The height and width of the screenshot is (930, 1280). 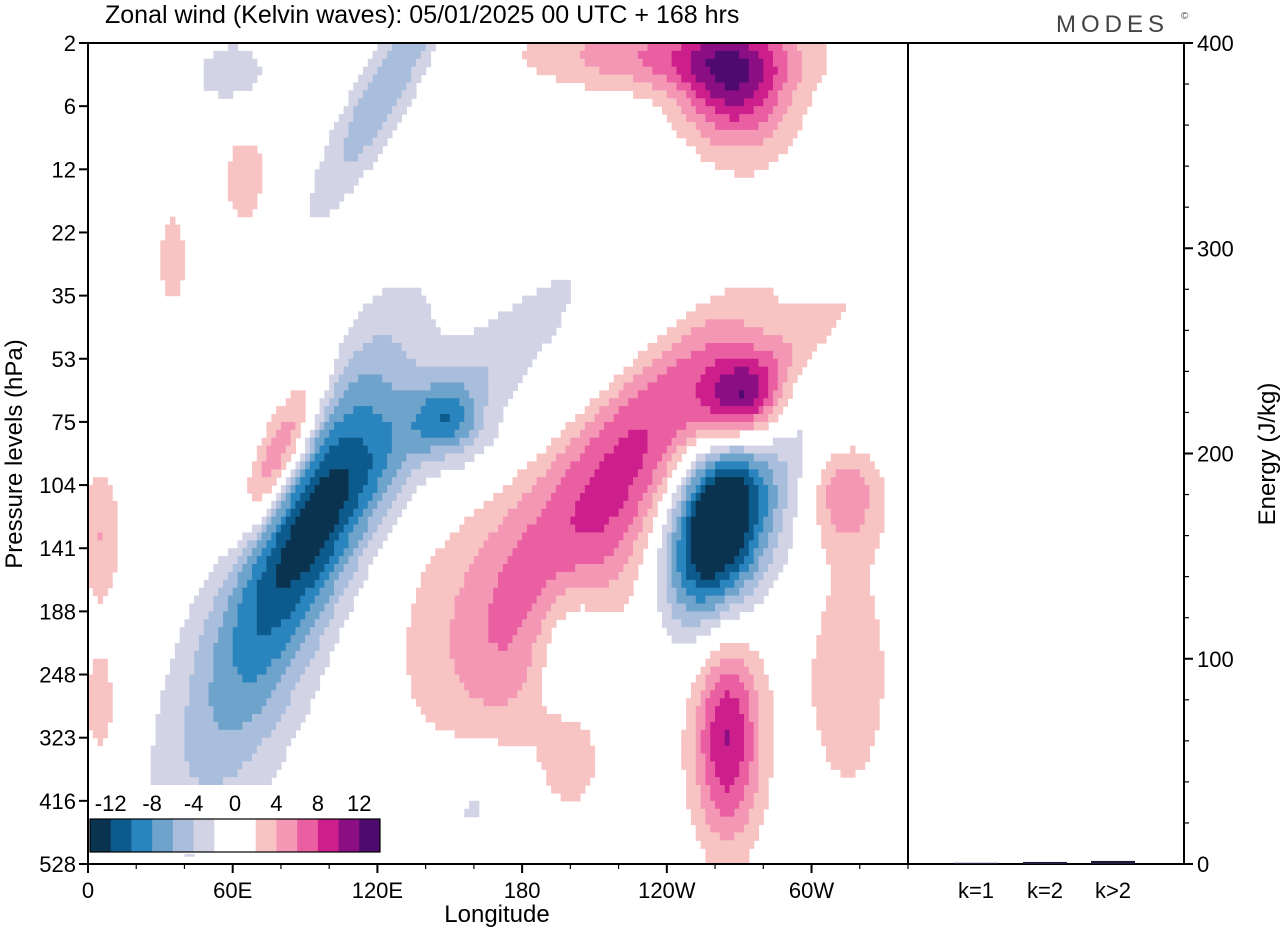 What do you see at coordinates (235, 819) in the screenshot?
I see `colorbar: -12 -8 -4 0 4 8 12` at bounding box center [235, 819].